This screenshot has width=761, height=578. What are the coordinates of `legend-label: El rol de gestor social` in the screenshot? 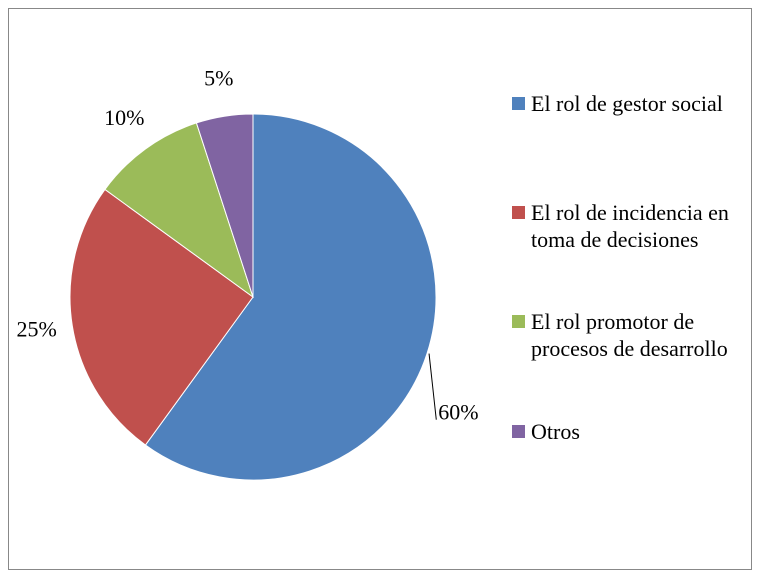 It's located at (627, 103).